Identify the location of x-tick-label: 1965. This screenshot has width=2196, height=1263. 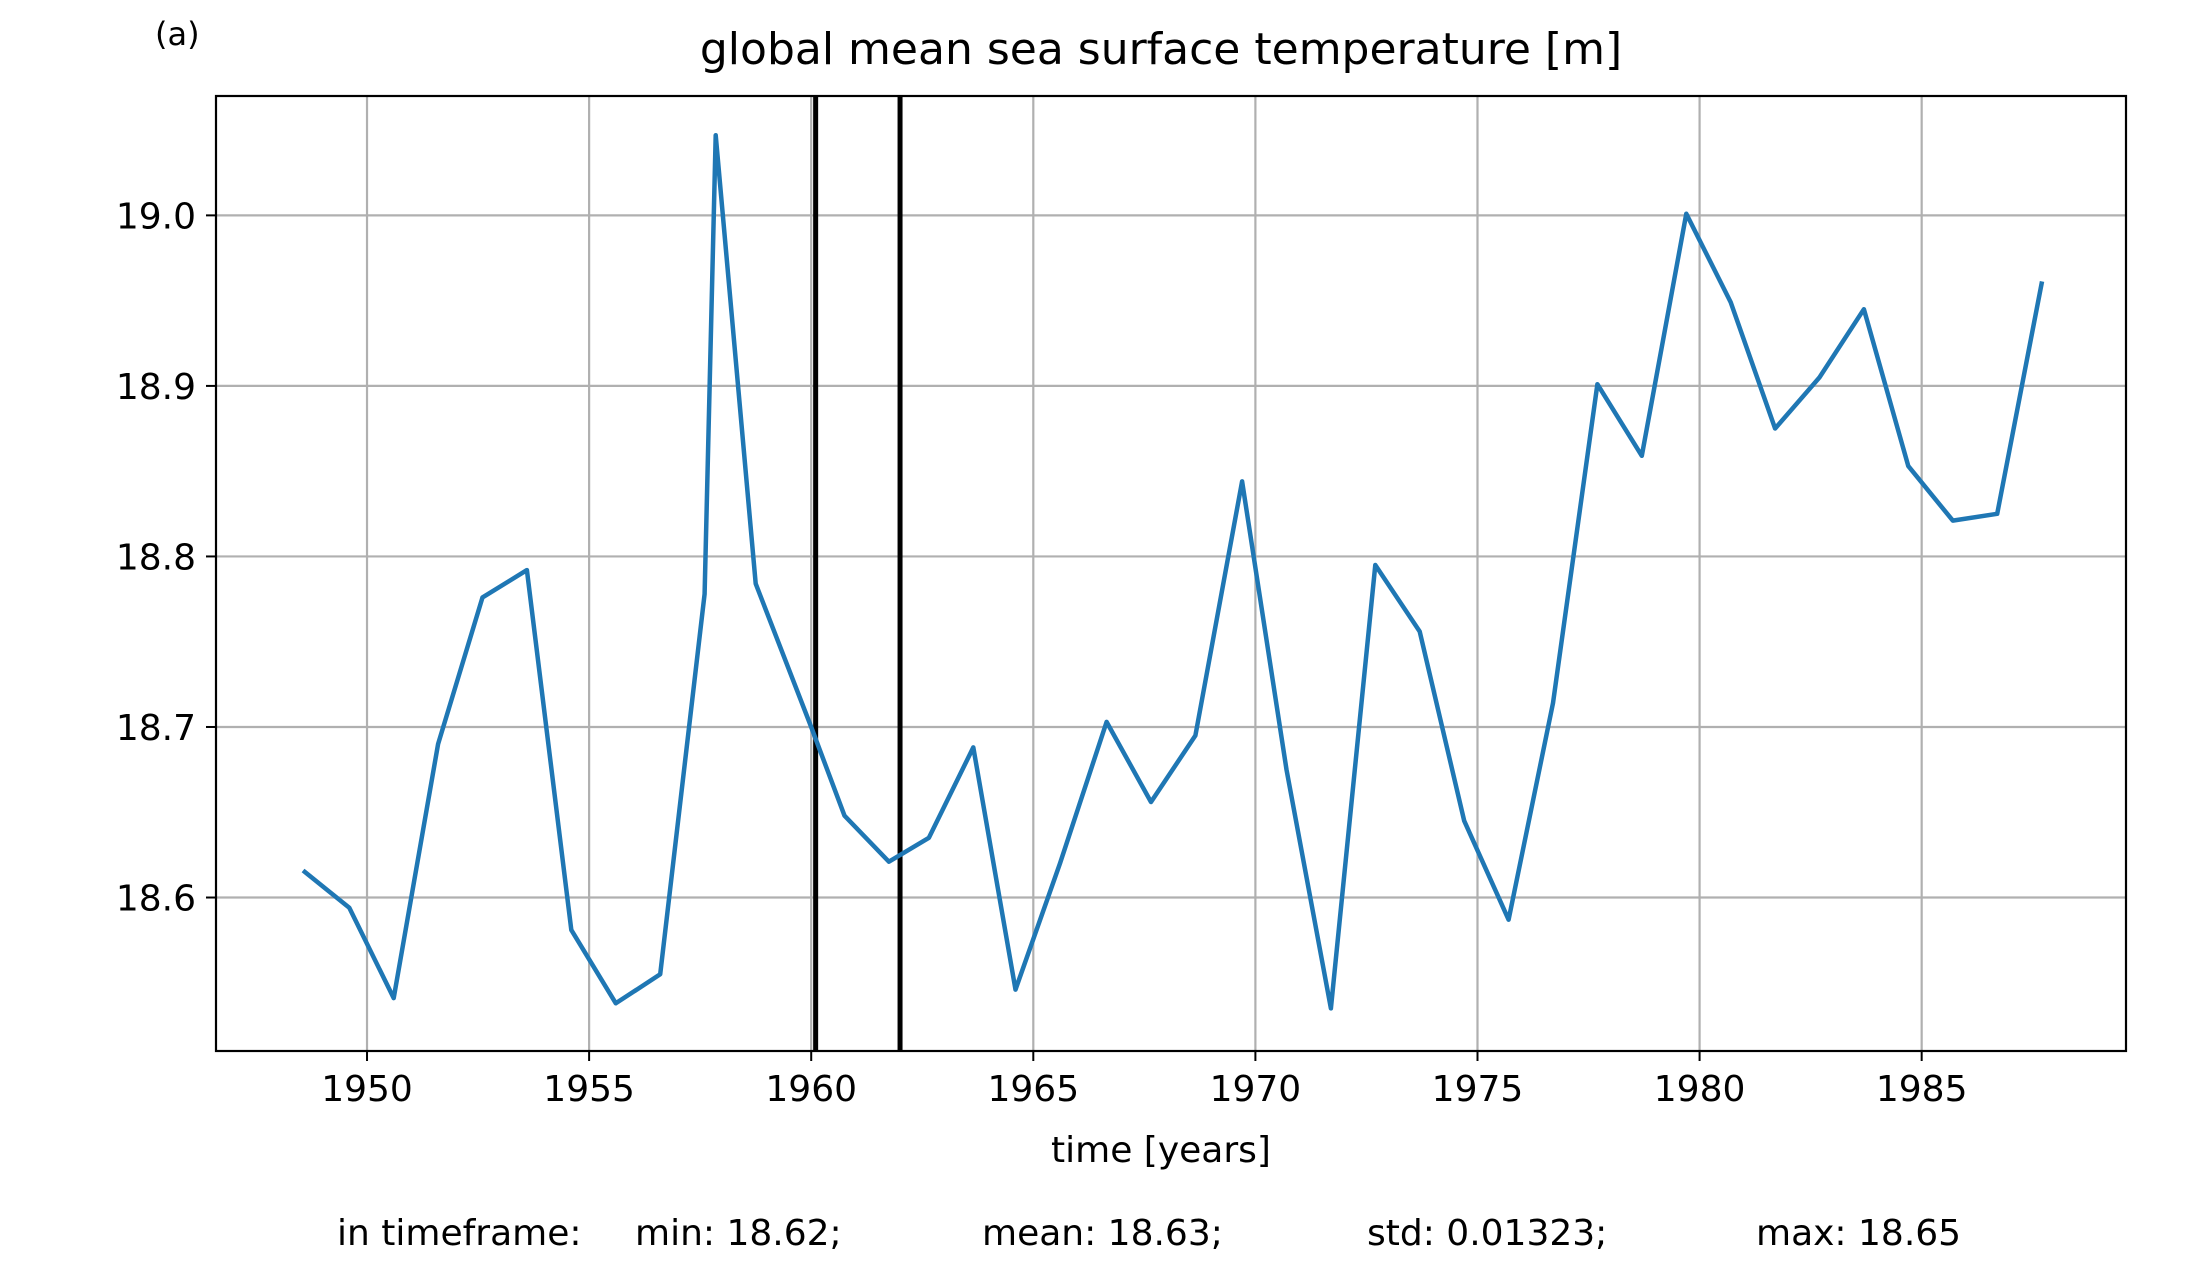
(1033, 1089).